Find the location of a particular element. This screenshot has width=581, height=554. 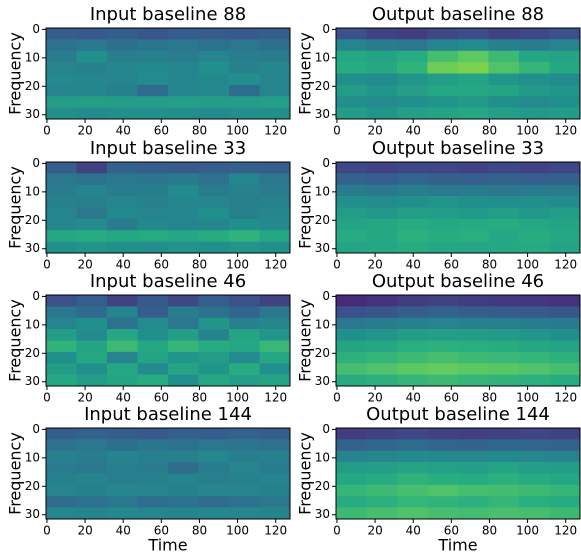

panel-title: Output baseline 33 is located at coordinates (458, 148).